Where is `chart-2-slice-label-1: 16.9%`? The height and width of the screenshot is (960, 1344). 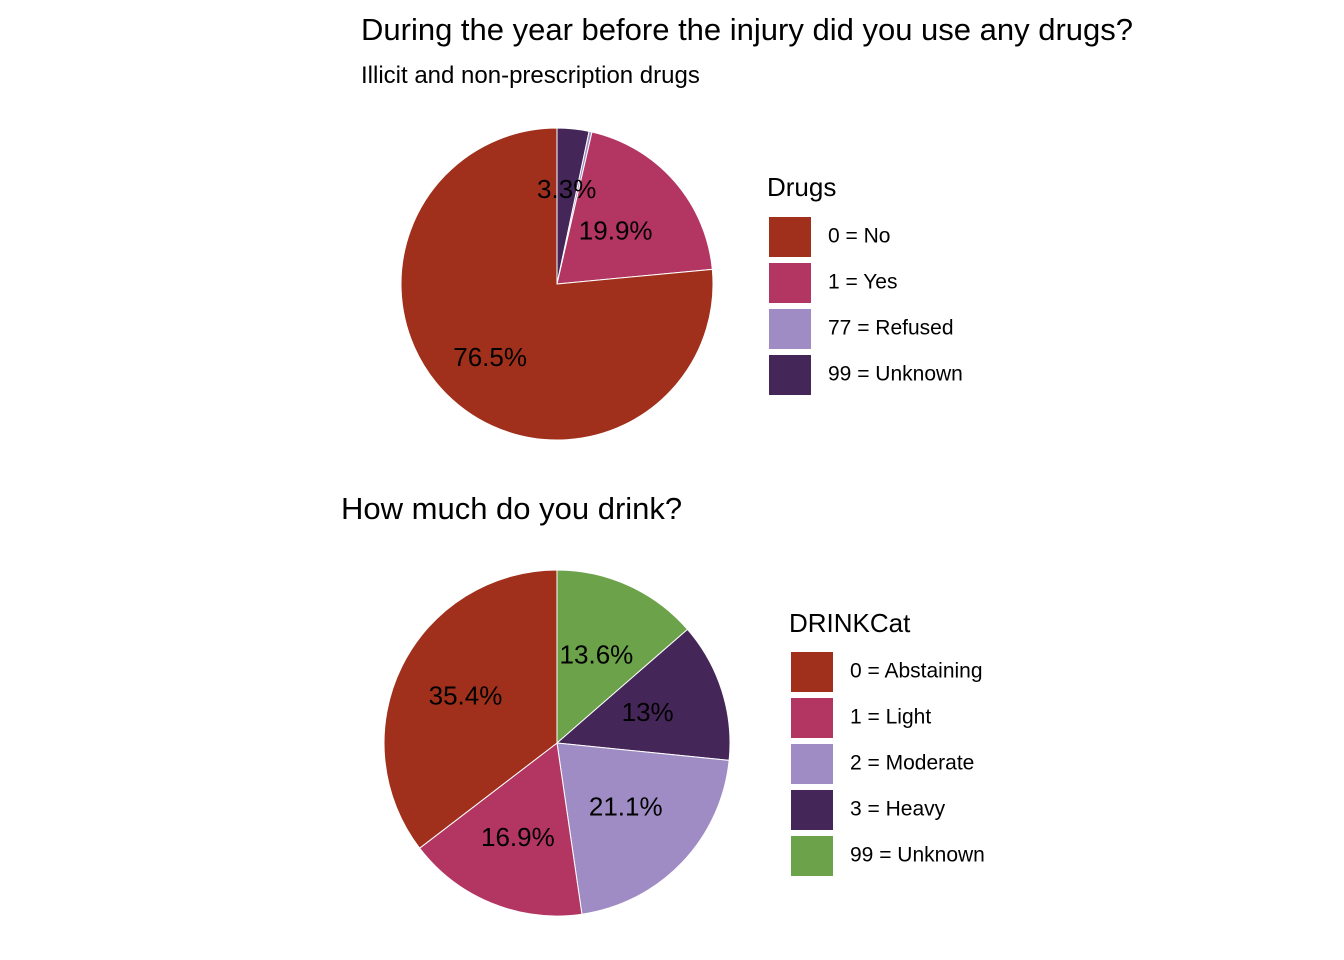 chart-2-slice-label-1: 16.9% is located at coordinates (518, 837).